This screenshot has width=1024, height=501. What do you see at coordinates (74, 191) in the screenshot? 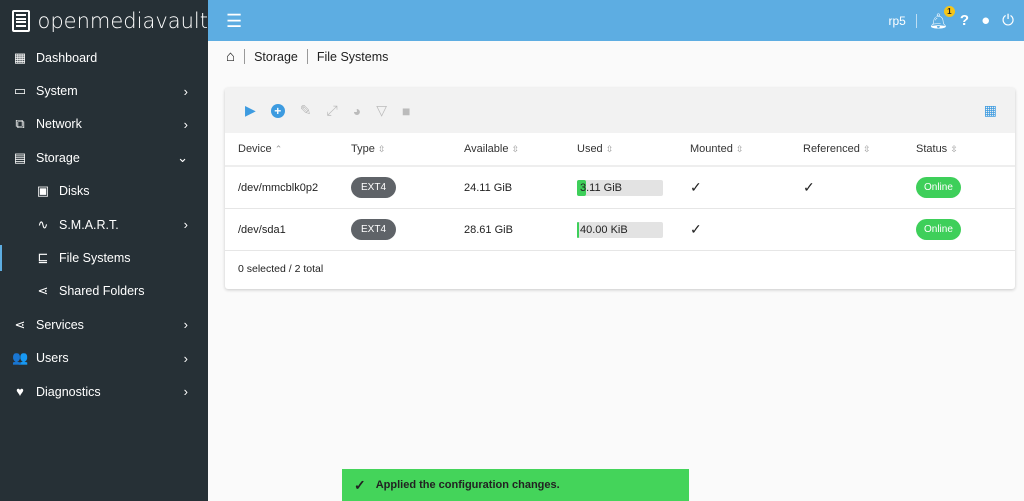
I see `sidebar-item-label: Disks` at bounding box center [74, 191].